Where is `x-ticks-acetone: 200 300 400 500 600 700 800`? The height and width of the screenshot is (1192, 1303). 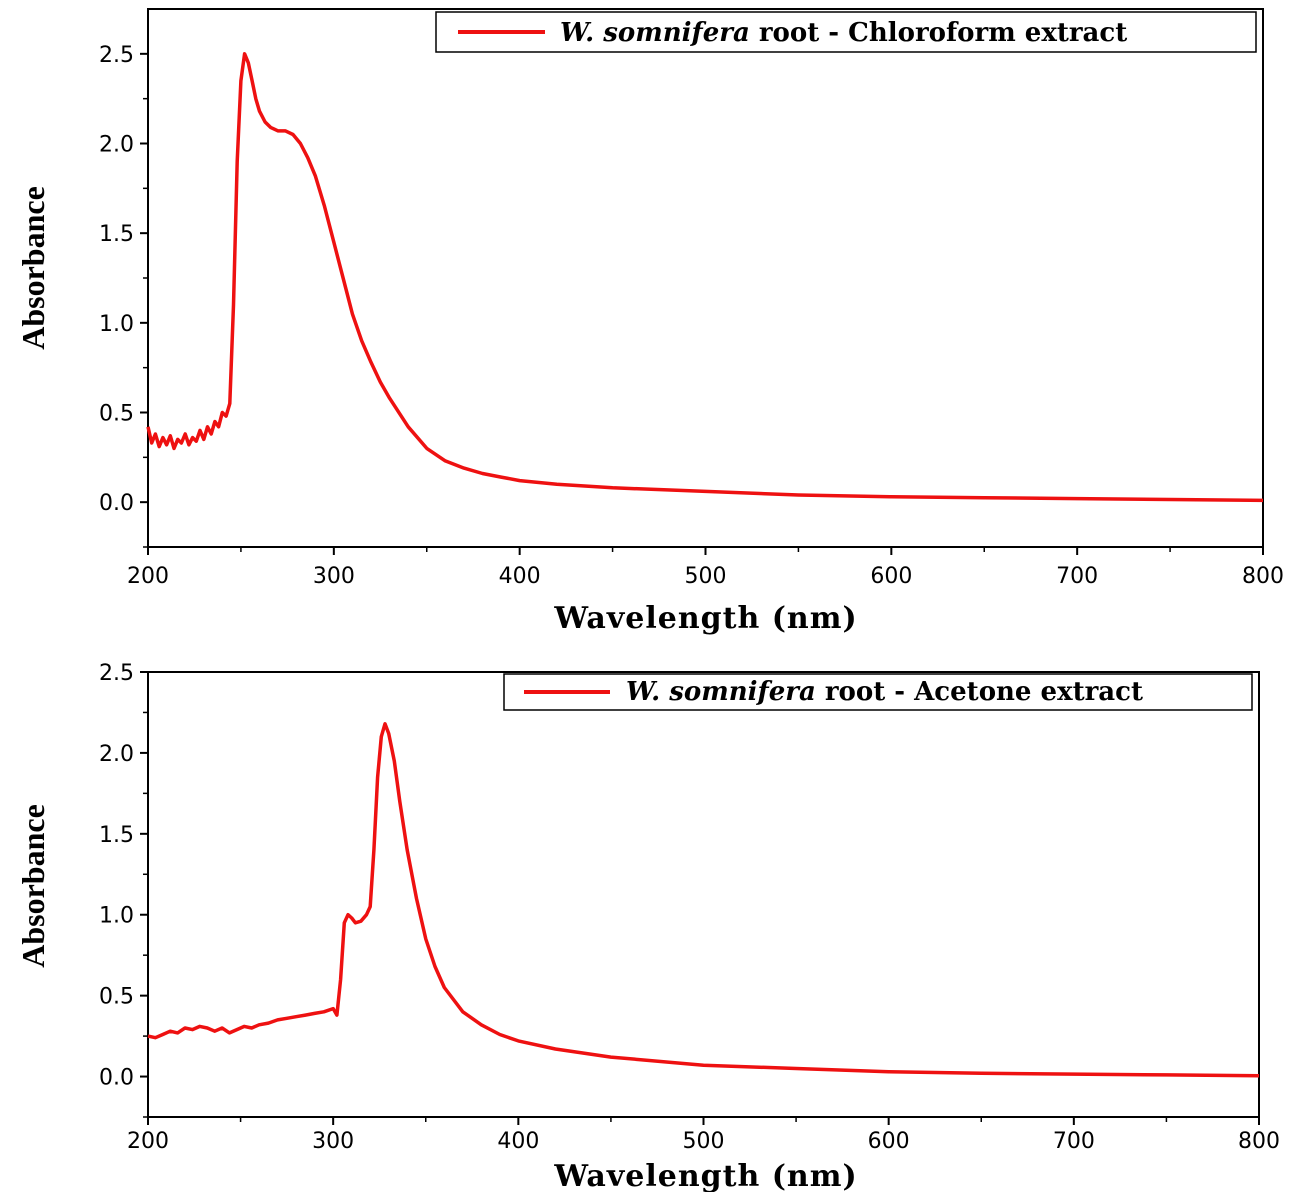
x-ticks-acetone: 200 300 400 500 600 700 800 is located at coordinates (703, 1135).